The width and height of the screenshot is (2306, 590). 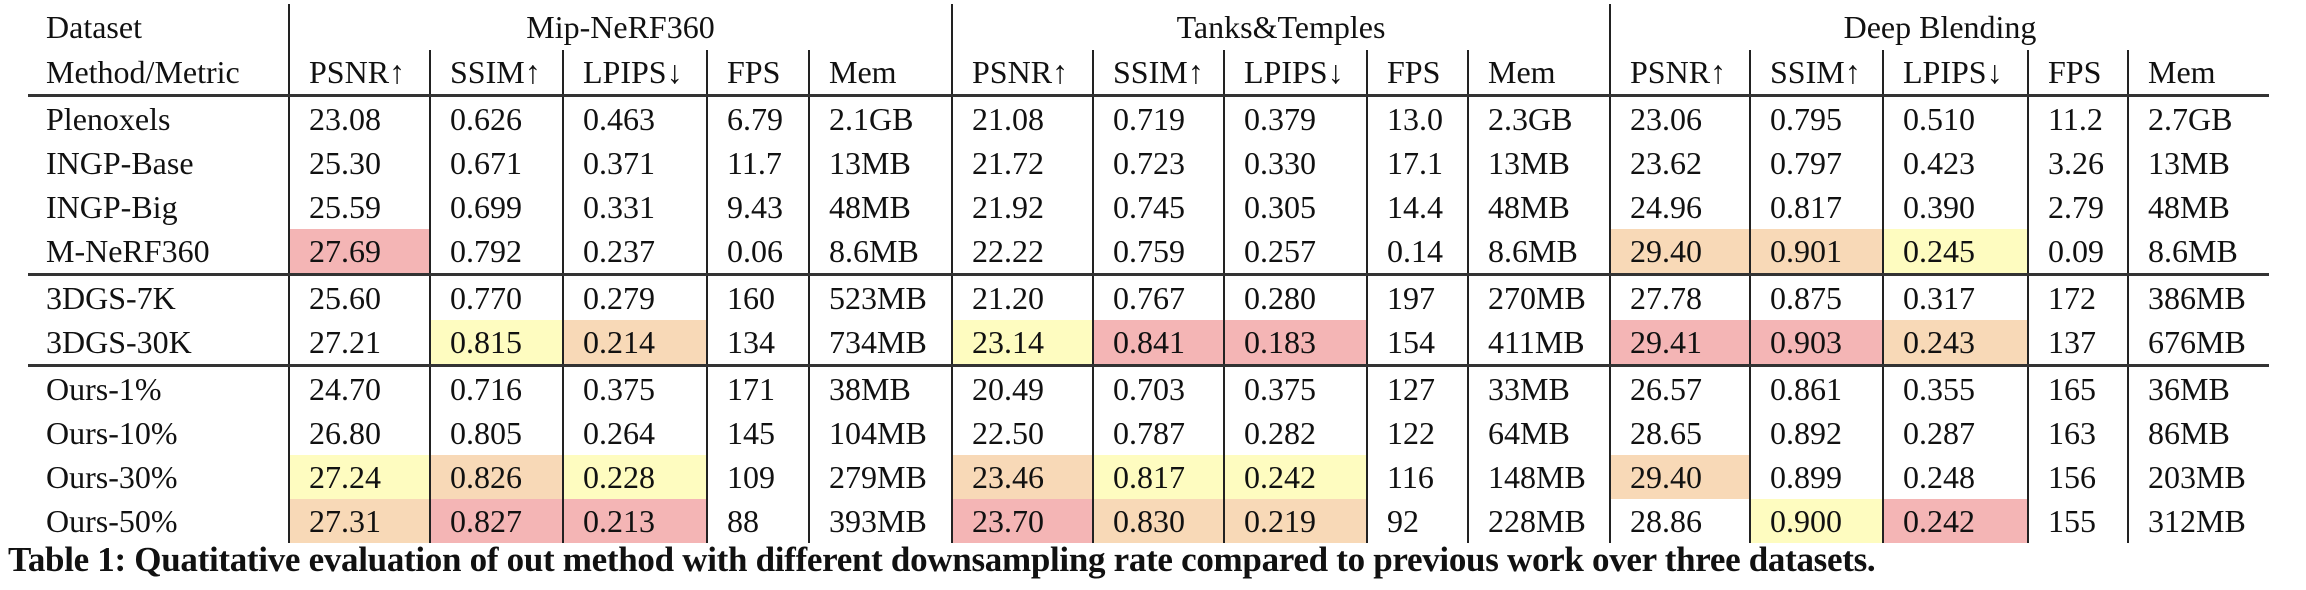 I want to click on metric-cell-fps: 172, so click(x=2077, y=296).